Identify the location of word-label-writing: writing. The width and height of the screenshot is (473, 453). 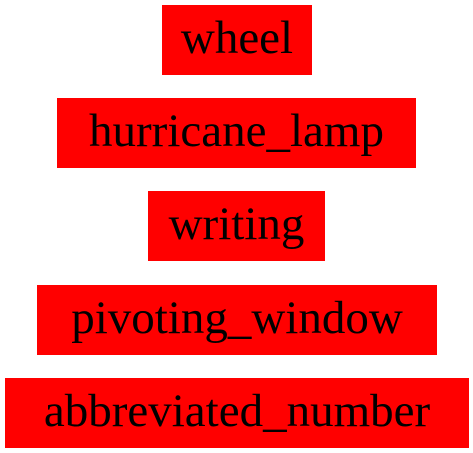
(236, 226).